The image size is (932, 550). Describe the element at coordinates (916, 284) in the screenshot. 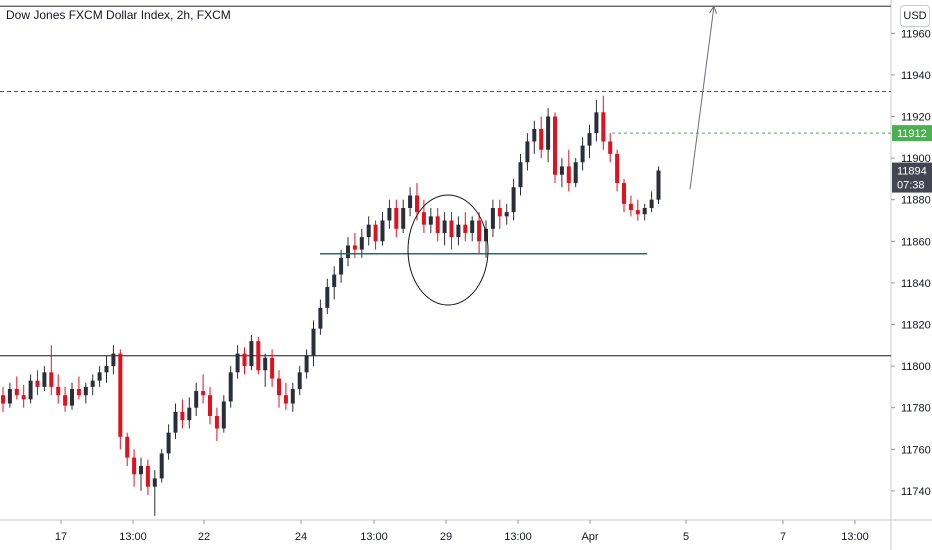

I see `y-tick-label: 11840` at that location.